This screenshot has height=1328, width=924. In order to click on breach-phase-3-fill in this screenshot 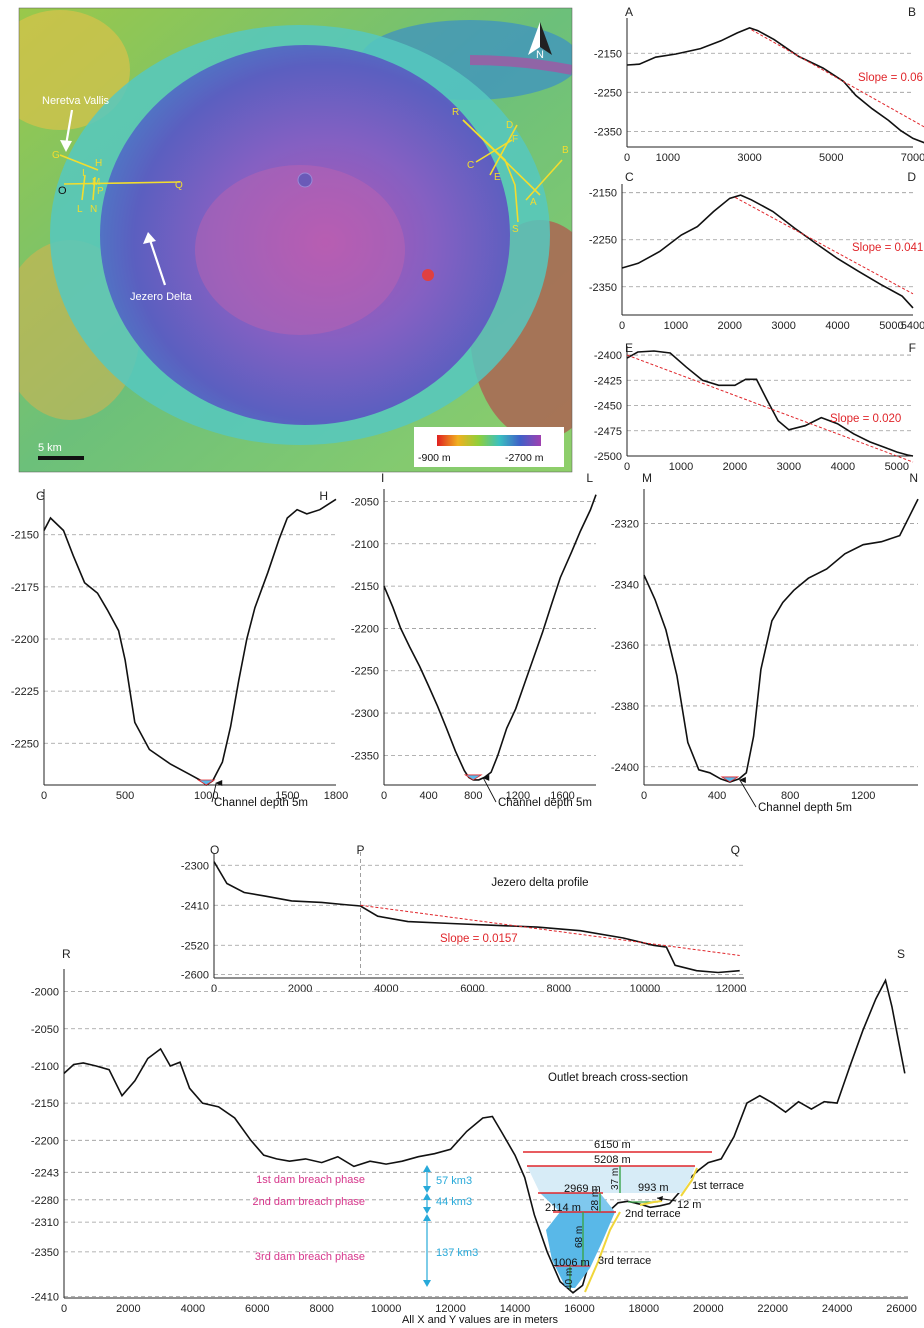, I will do `click(580, 1250)`.